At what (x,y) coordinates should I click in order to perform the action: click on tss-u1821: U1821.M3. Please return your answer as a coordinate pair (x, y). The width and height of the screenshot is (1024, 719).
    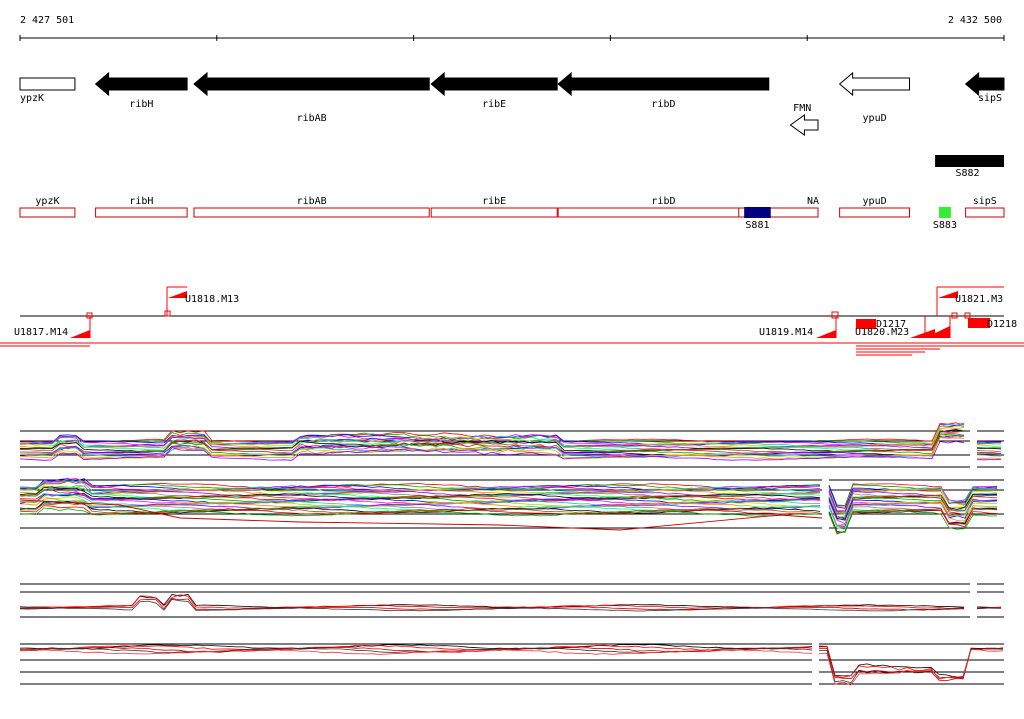
    Looking at the image, I should click on (970, 301).